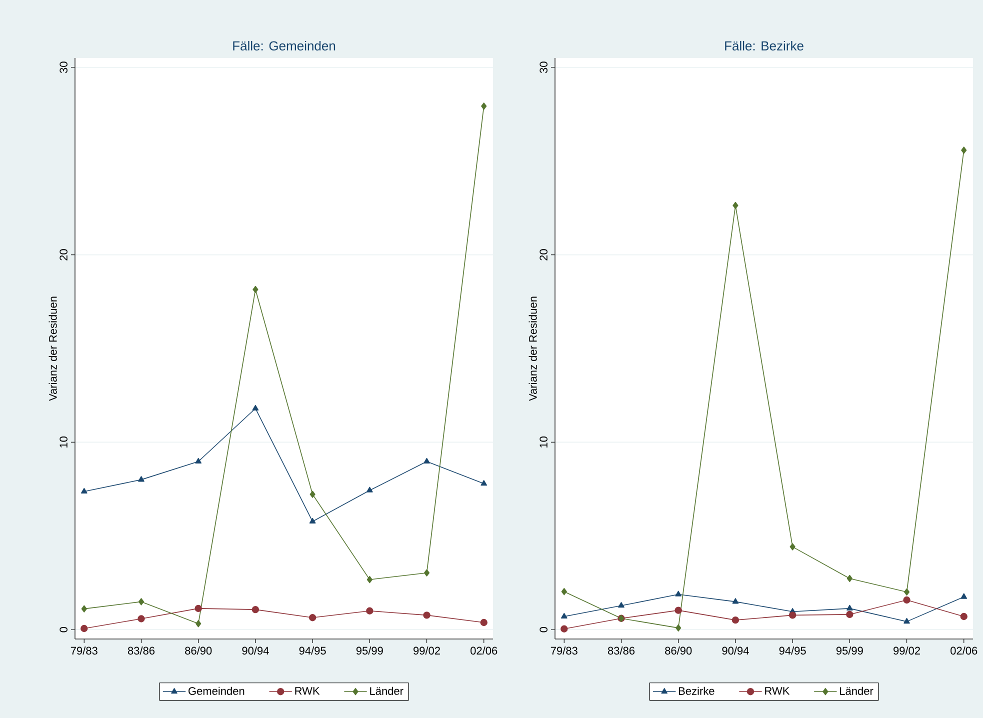 Image resolution: width=983 pixels, height=718 pixels. Describe the element at coordinates (216, 690) in the screenshot. I see `legend-label: Gemeinden` at that location.